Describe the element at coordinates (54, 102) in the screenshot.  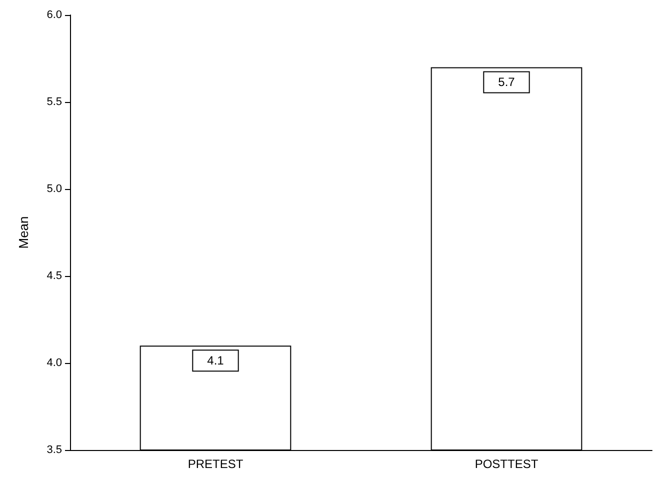
I see `y-tick-label: 5.5` at that location.